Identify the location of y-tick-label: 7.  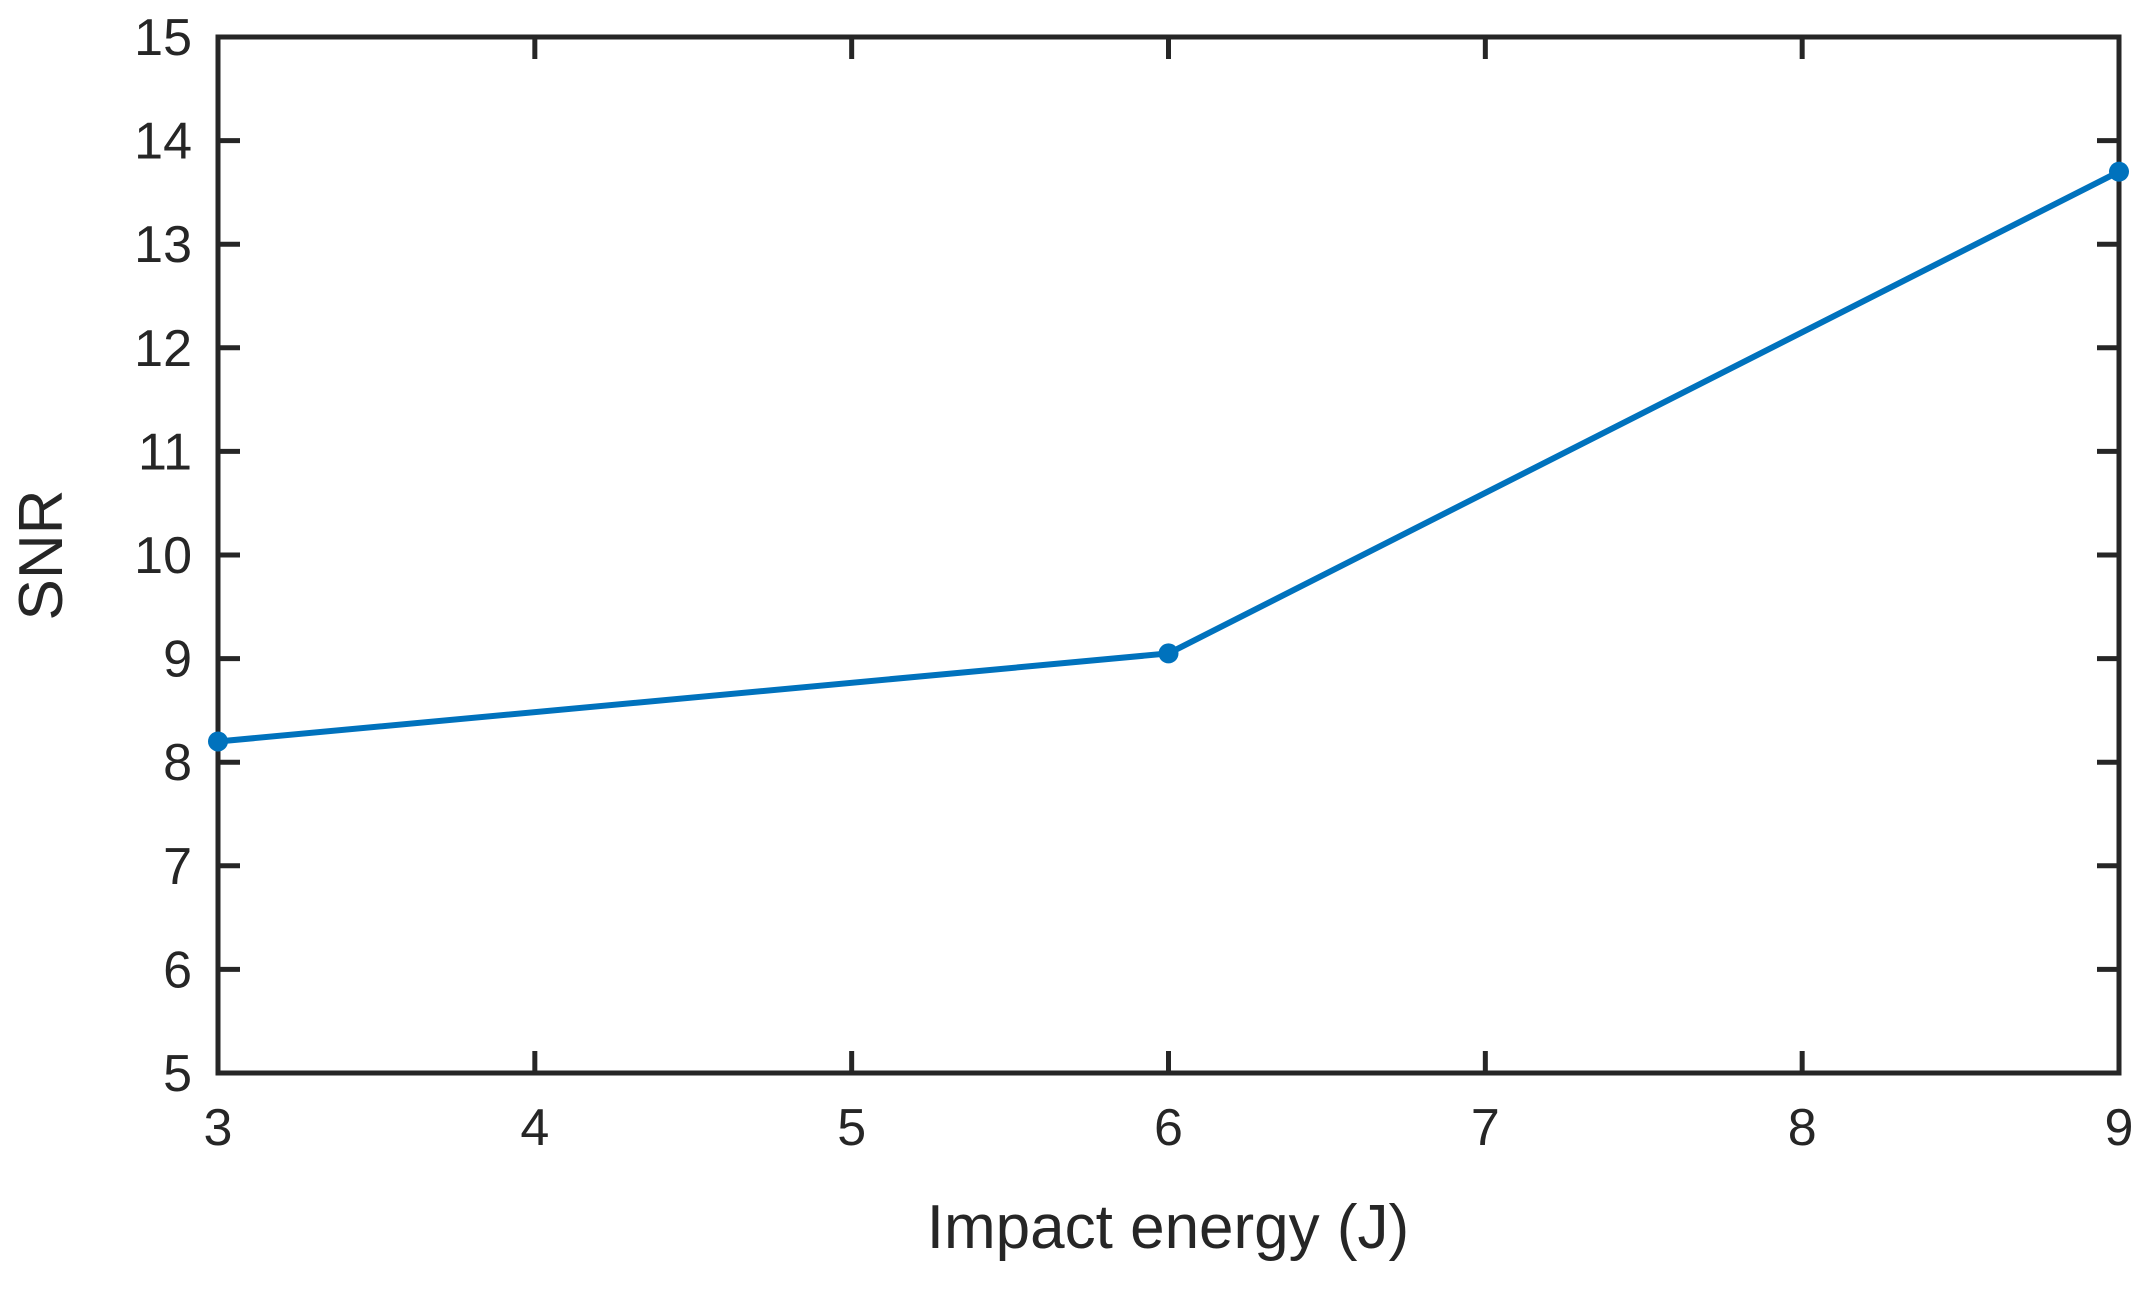
(177, 867).